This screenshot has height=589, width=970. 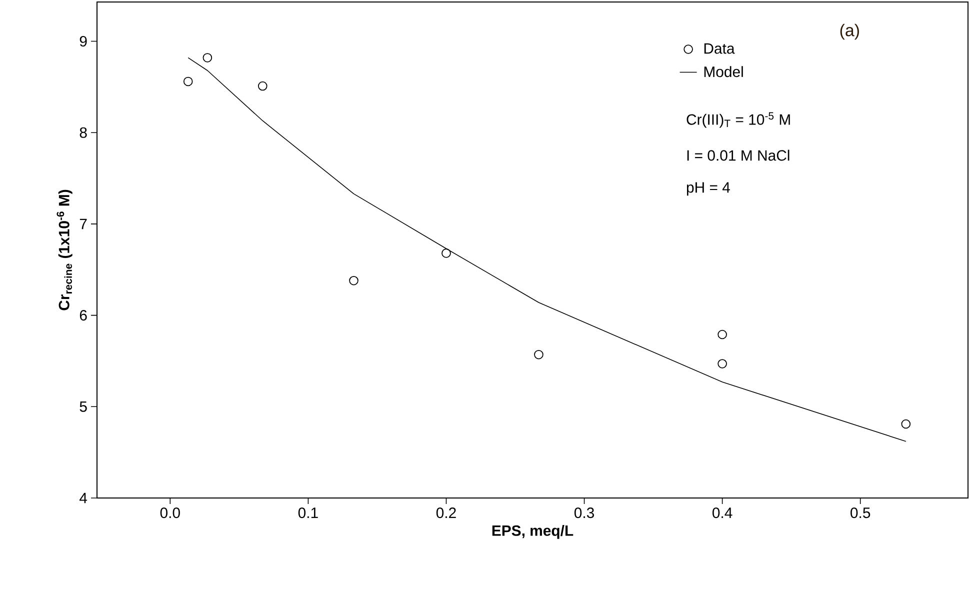 I want to click on legend-label: Model, so click(x=723, y=72).